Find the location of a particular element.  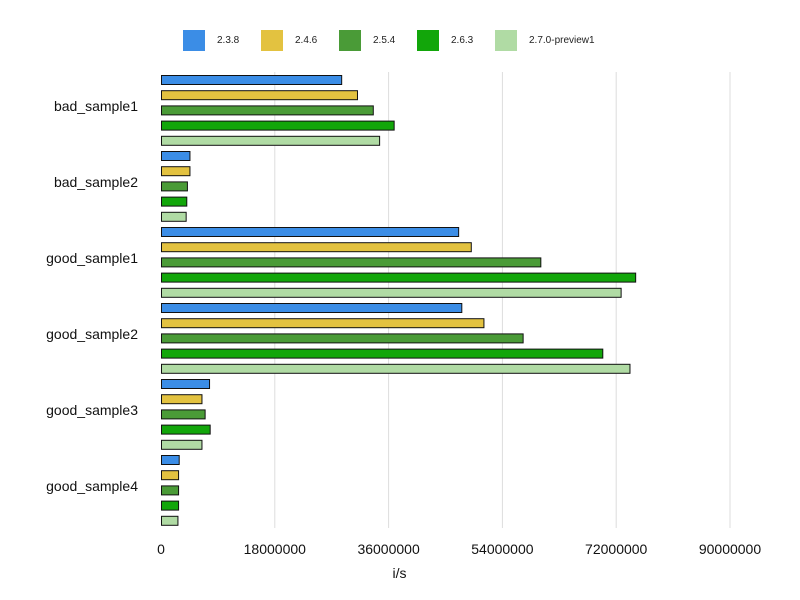

legend-label: 2.5.4 is located at coordinates (384, 40).